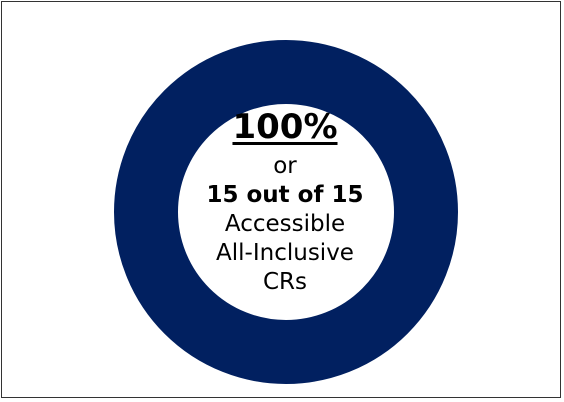  What do you see at coordinates (285, 127) in the screenshot?
I see `percent-label: 100%` at bounding box center [285, 127].